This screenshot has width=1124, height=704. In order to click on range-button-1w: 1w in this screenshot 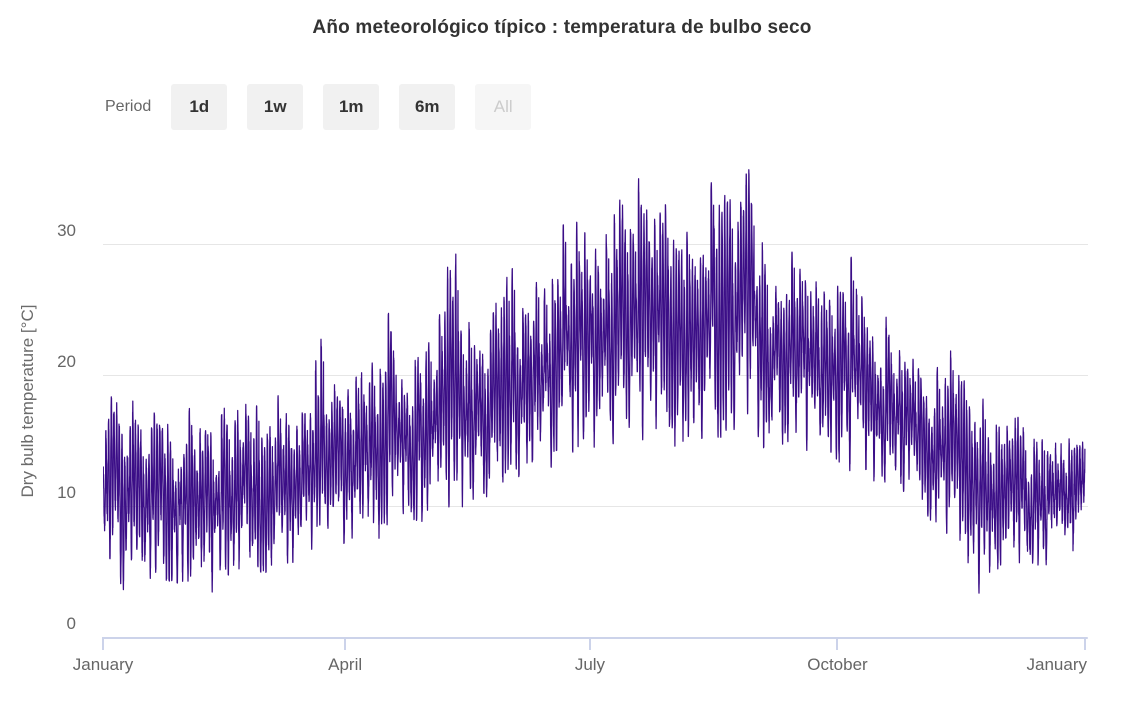, I will do `click(275, 107)`.